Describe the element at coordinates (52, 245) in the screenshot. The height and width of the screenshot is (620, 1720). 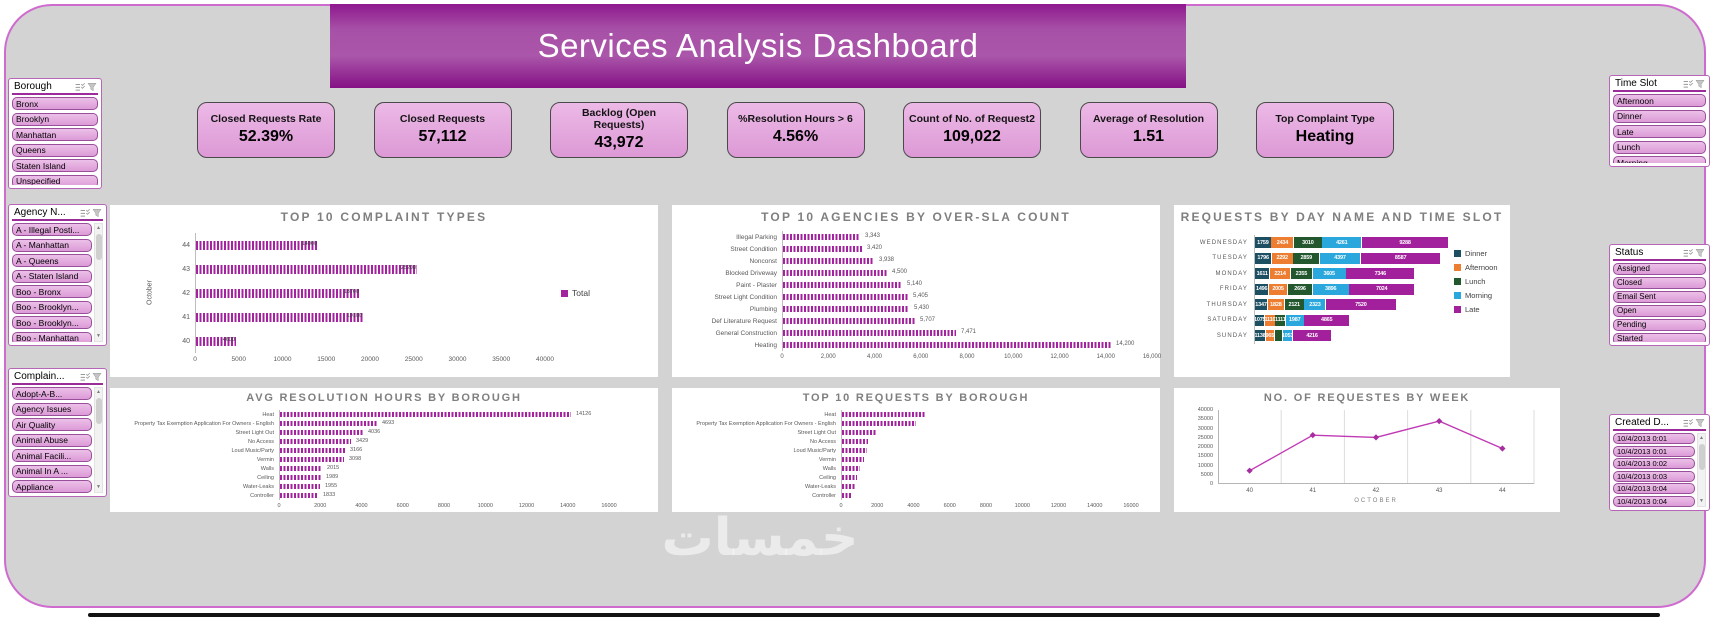
I see `slicer-item: A - Manhattan` at that location.